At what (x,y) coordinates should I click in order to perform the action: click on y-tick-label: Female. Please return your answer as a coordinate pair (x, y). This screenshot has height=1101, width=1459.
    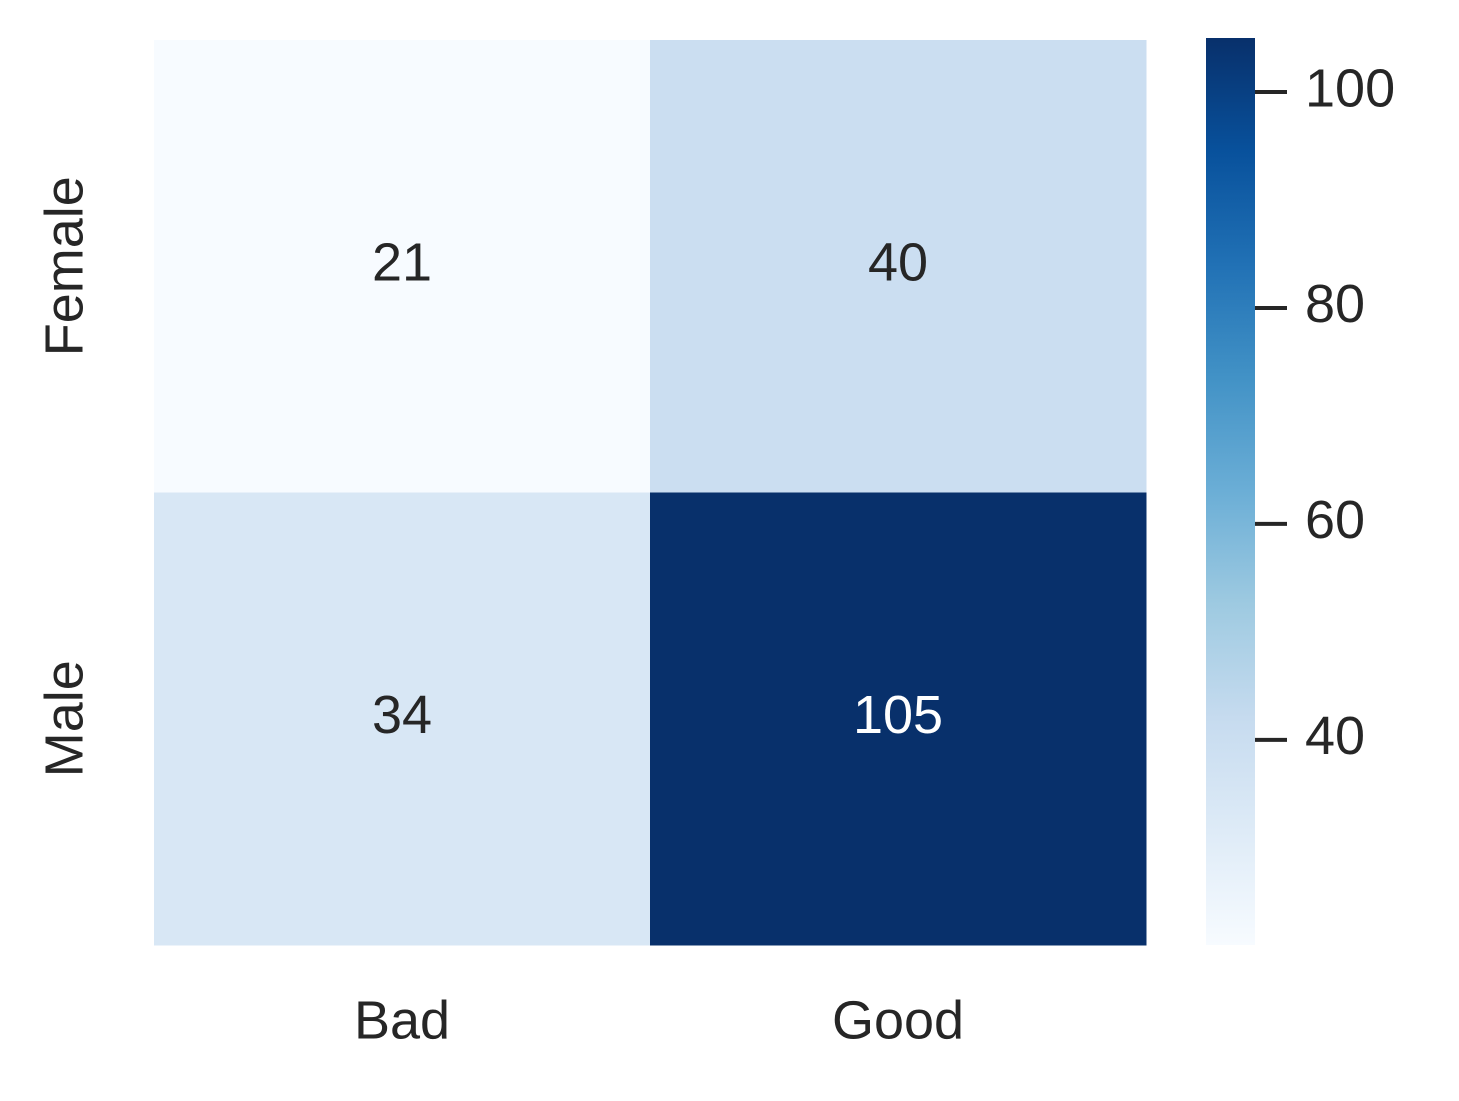
    Looking at the image, I should click on (64, 266).